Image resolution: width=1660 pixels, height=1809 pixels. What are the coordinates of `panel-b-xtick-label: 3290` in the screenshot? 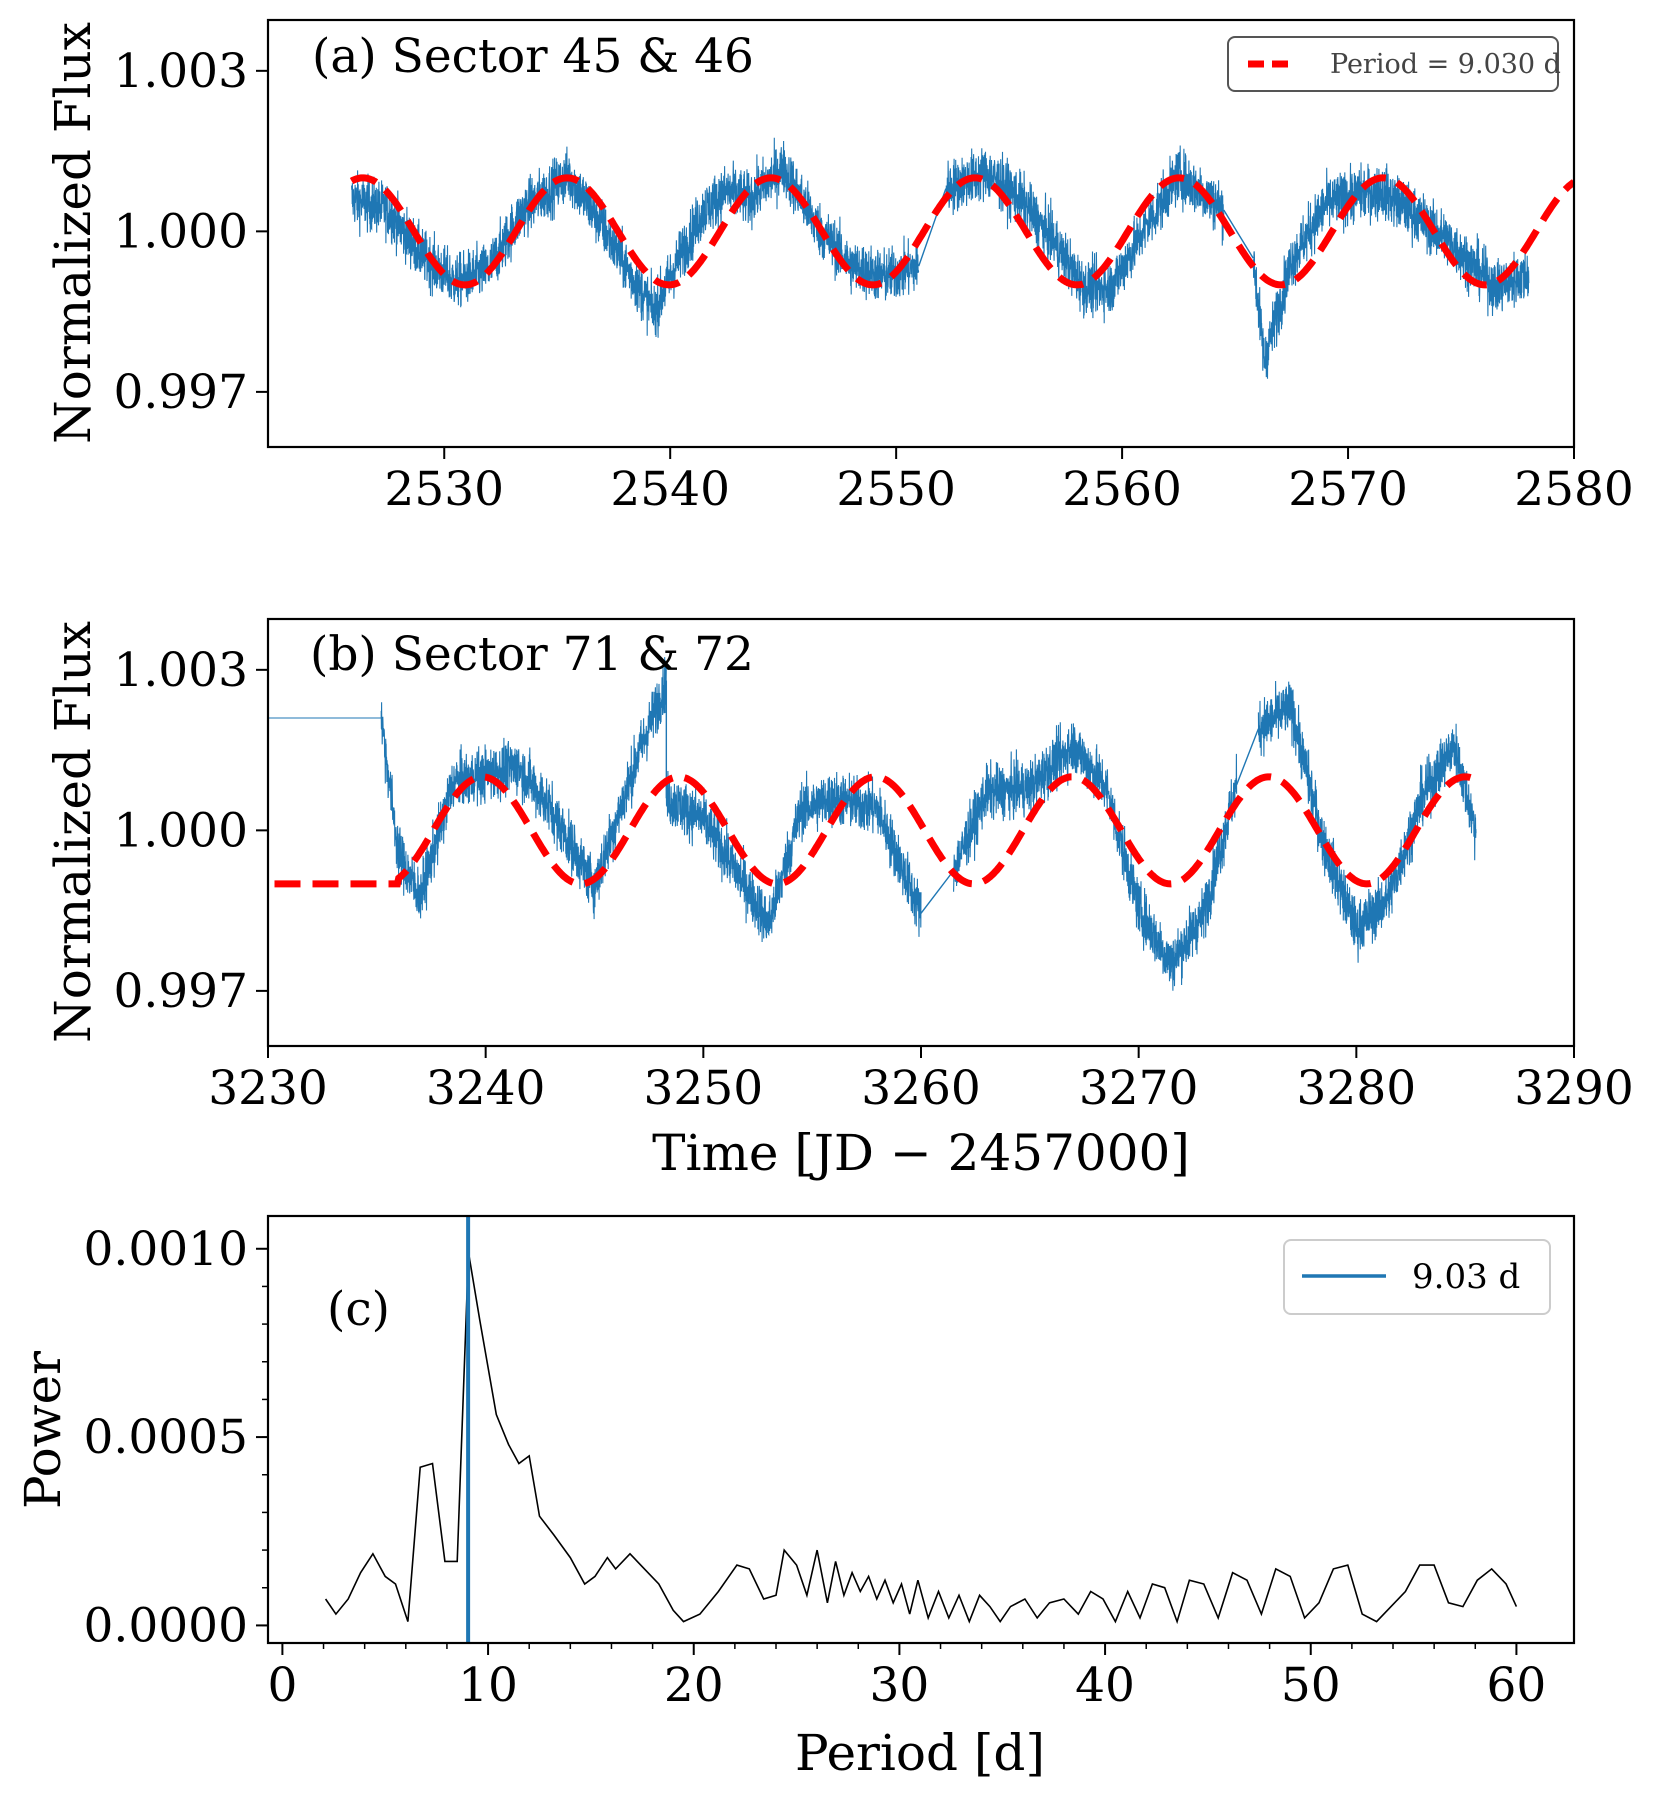 It's located at (1574, 1088).